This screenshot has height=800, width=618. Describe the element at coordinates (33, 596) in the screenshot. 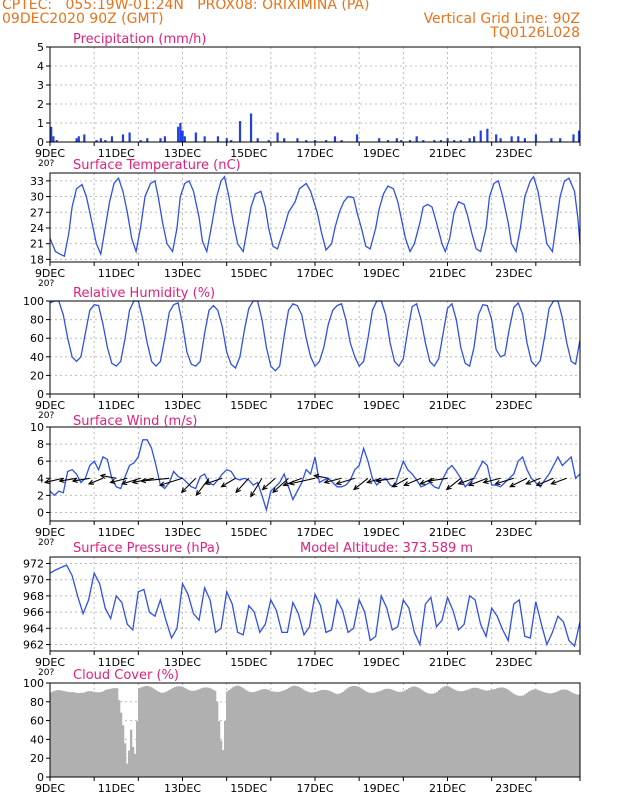

I see `y-tick-label: 968` at that location.